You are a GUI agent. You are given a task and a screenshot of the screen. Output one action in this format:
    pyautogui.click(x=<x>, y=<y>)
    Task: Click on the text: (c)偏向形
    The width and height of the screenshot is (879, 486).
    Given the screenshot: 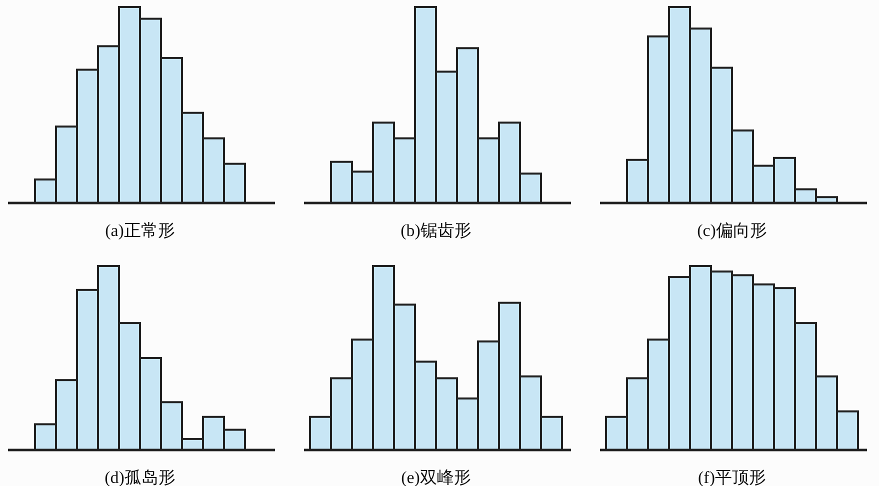 What is the action you would take?
    pyautogui.click(x=732, y=230)
    